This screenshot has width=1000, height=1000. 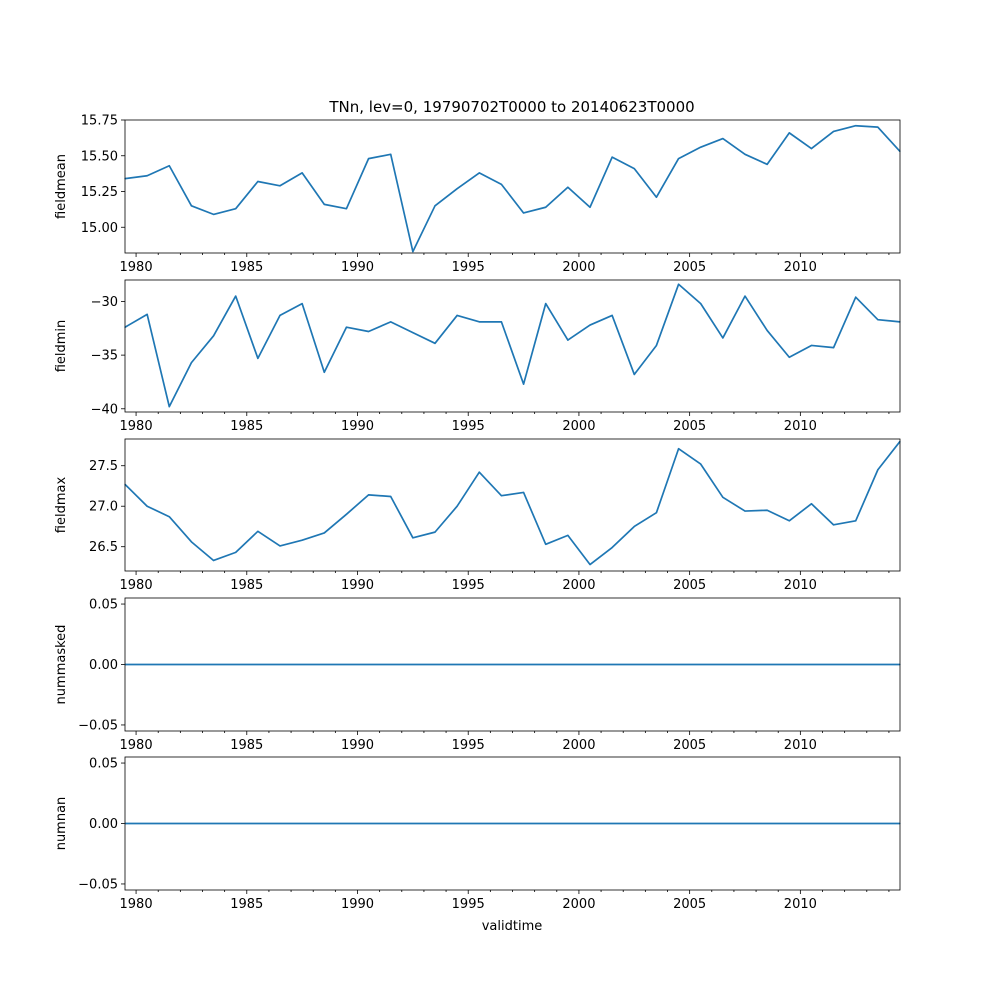 I want to click on fieldmin-series-line, so click(x=512, y=345).